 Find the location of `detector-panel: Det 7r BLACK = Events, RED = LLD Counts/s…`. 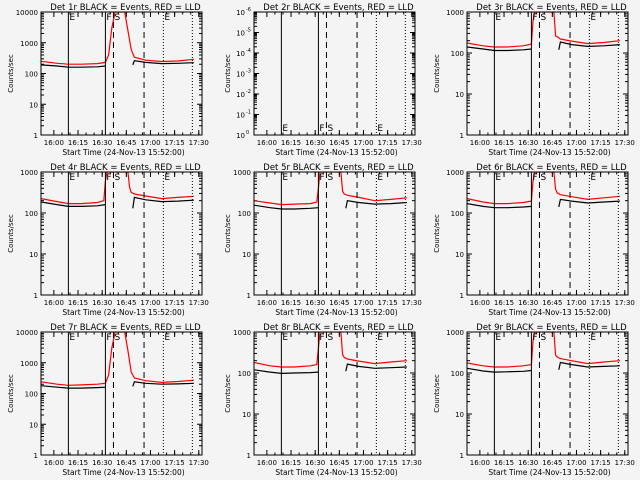

detector-panel: Det 7r BLACK = Events, RED = LLD Counts/s… is located at coordinates (106, 400).